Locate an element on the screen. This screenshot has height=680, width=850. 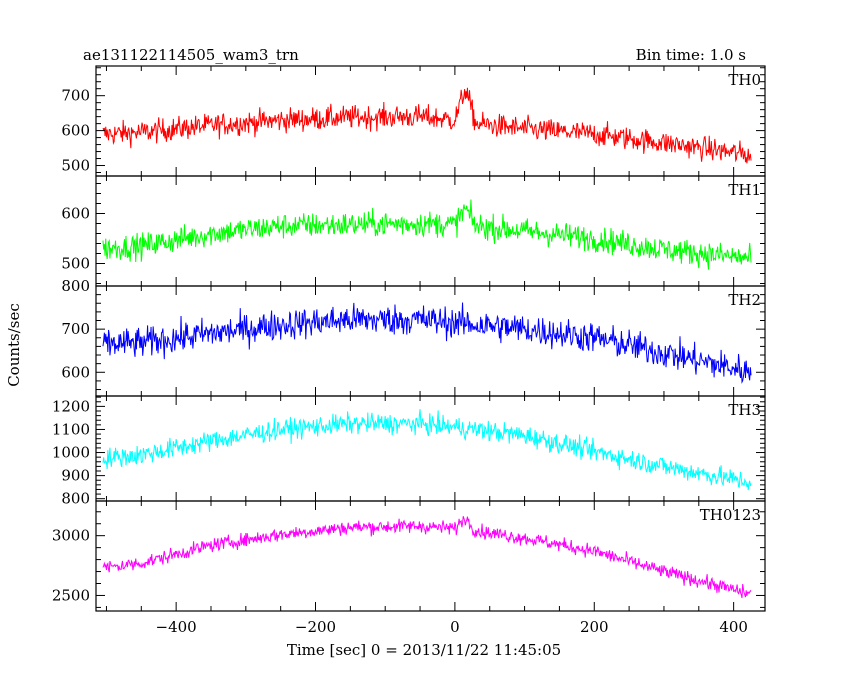
panel-label-th2: TH2 is located at coordinates (744, 300).